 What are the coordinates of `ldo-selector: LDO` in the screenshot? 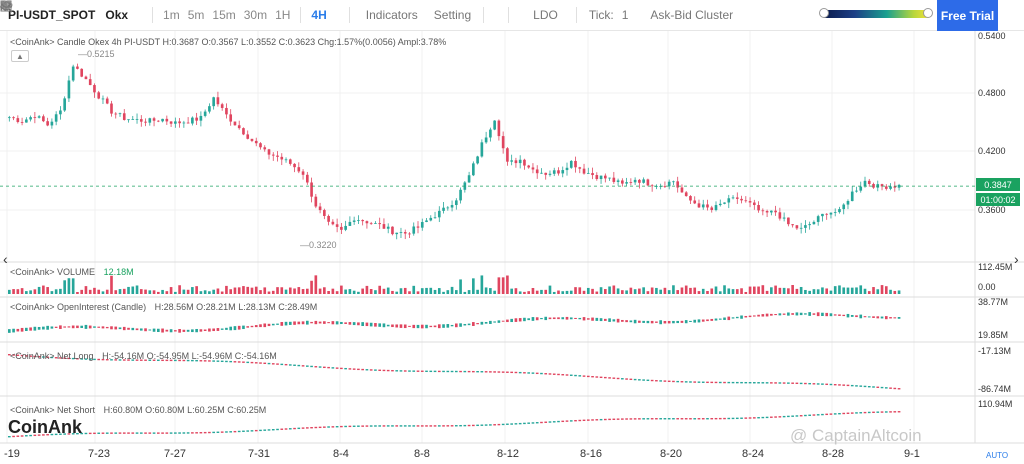 It's located at (285, 15).